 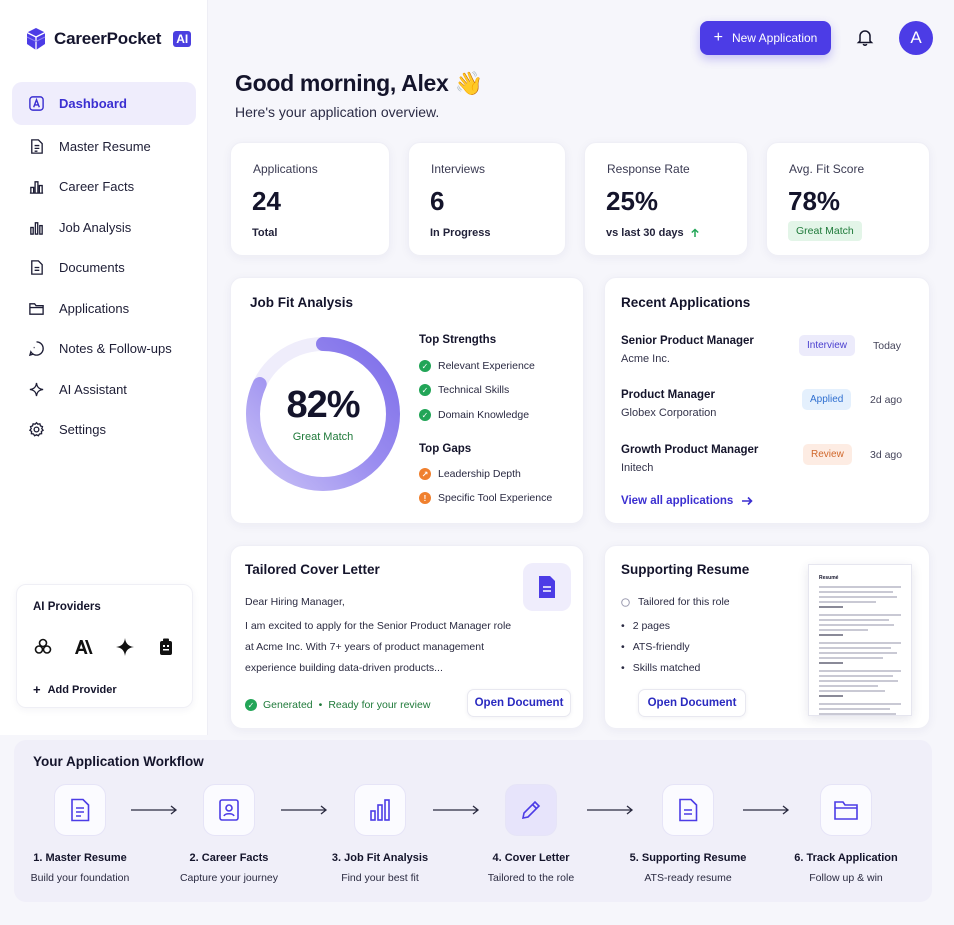 What do you see at coordinates (660, 668) in the screenshot?
I see `resume-feature: • Skills matched` at bounding box center [660, 668].